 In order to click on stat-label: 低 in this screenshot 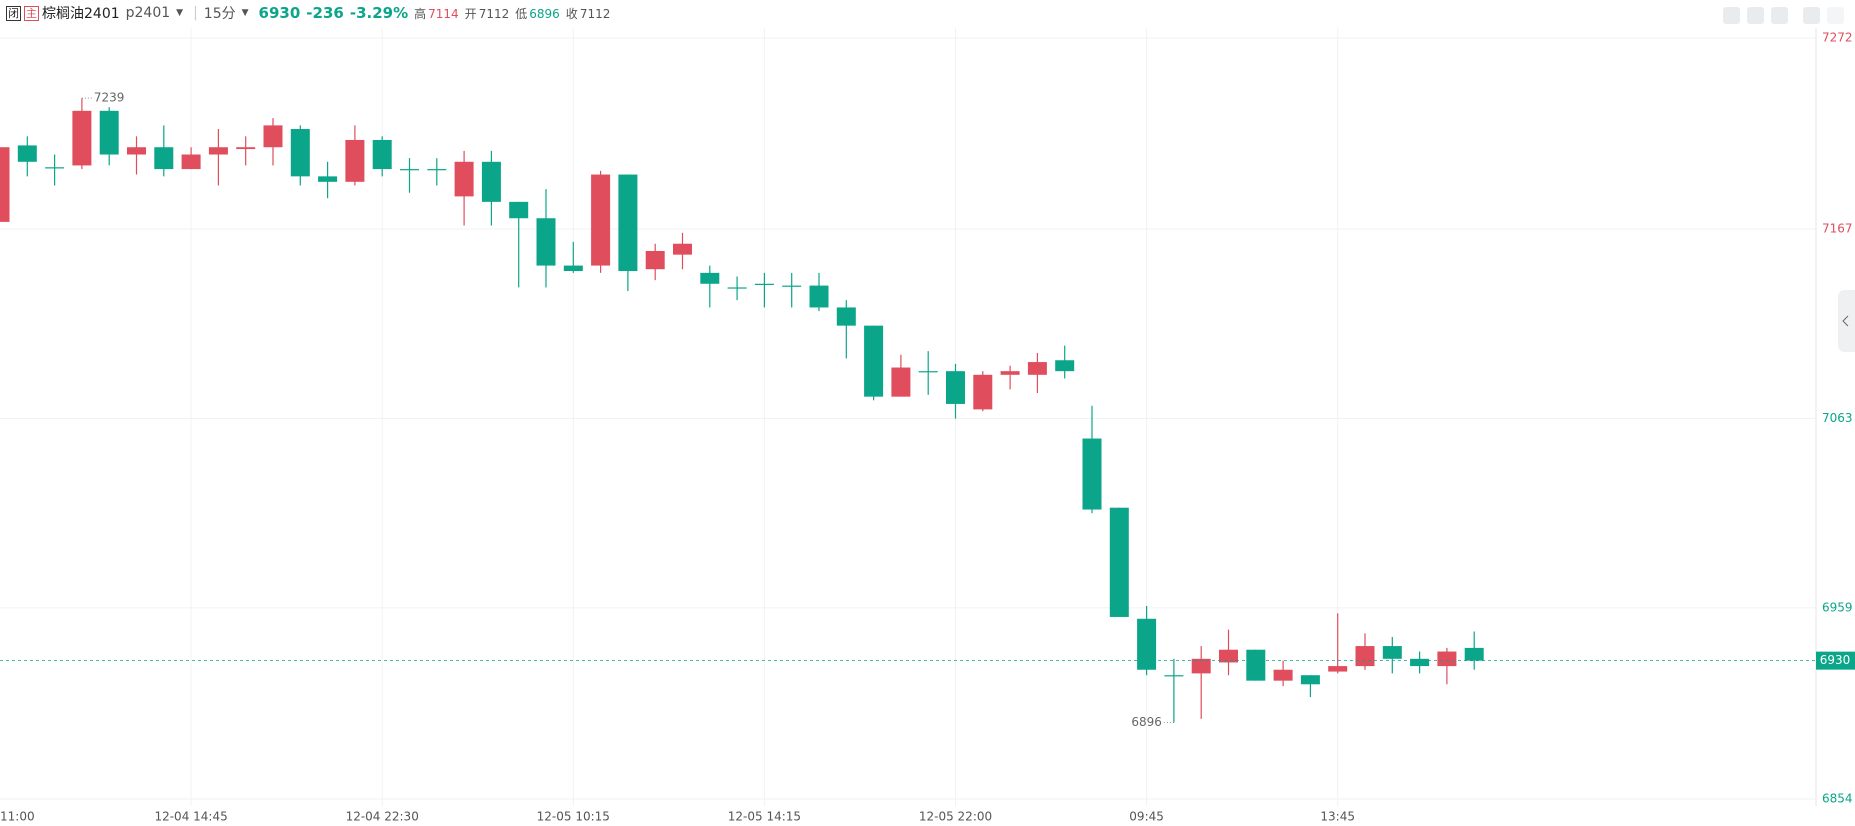, I will do `click(521, 13)`.